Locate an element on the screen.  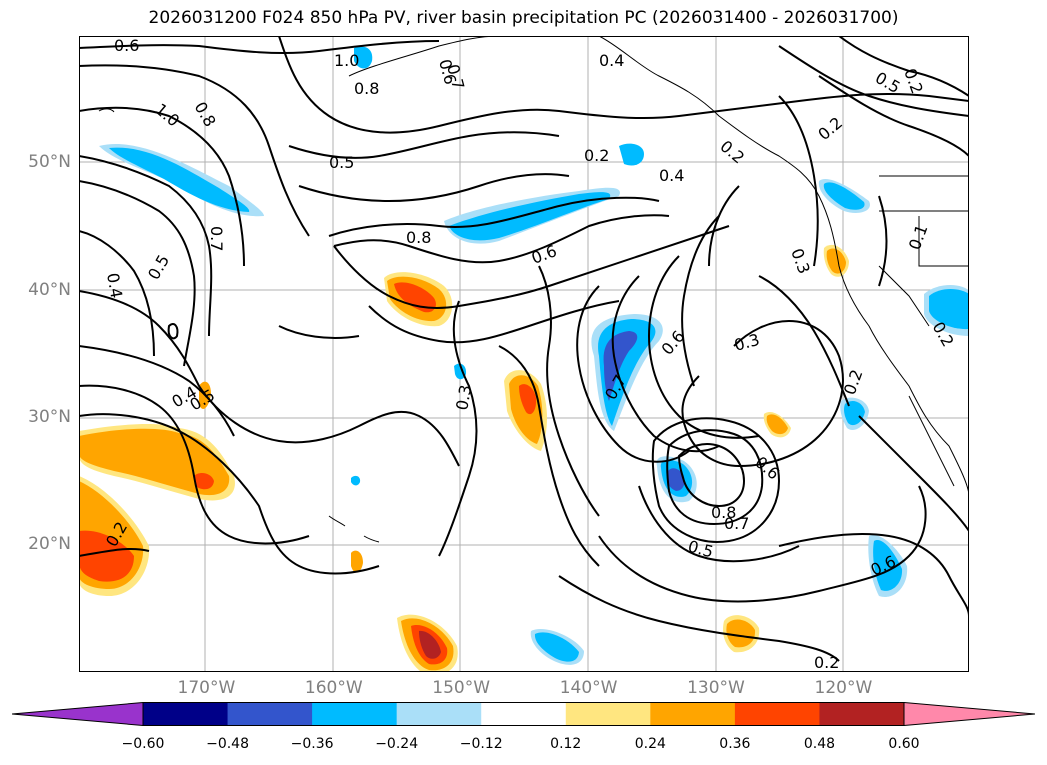
colorbar-tick-label: 0.60 is located at coordinates (904, 744).